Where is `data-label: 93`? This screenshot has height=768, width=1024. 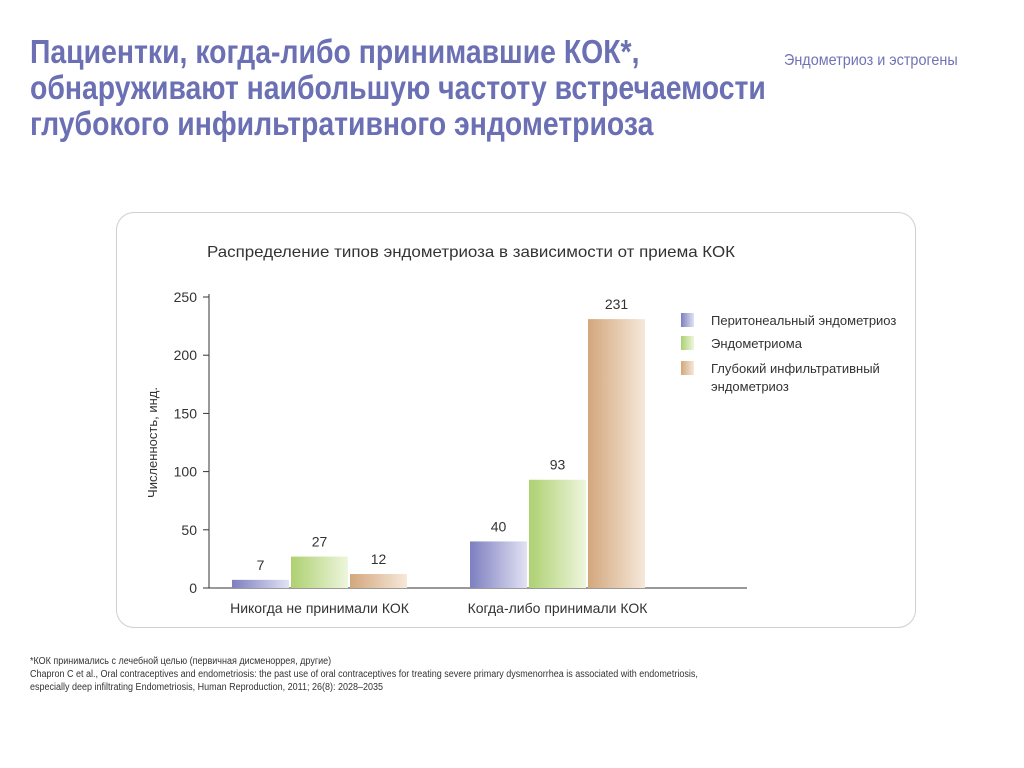 data-label: 93 is located at coordinates (558, 465).